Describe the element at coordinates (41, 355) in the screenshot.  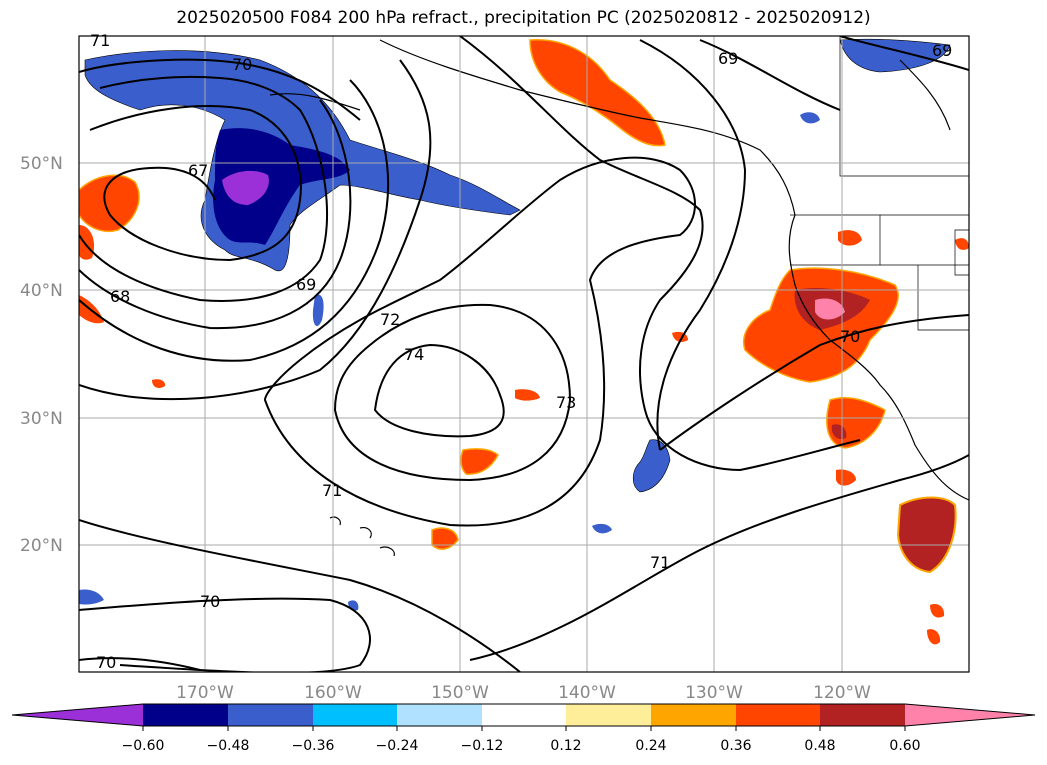
I see `latitude-labels: 50°N 40°N 30°N 20°N` at that location.